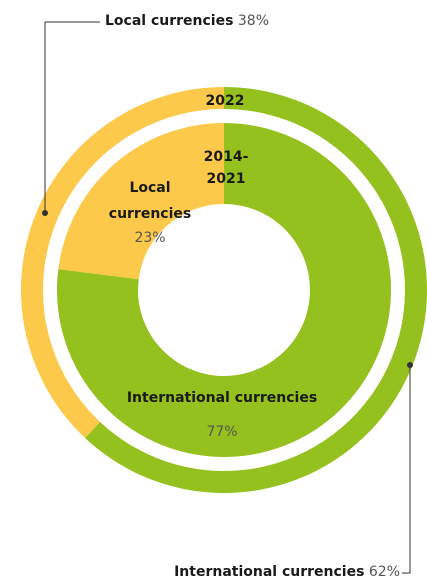 This screenshot has width=427, height=581. I want to click on value-label: 38%, so click(253, 21).